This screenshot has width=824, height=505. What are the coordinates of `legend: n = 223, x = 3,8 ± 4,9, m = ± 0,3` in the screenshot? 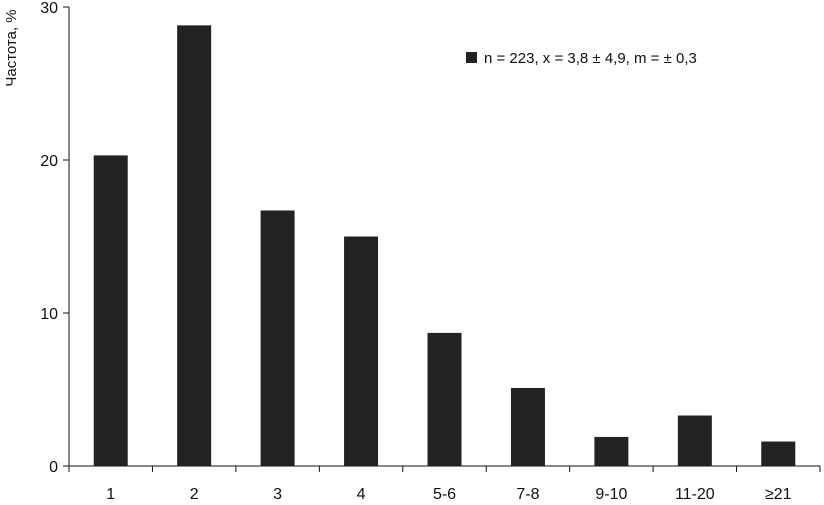 It's located at (581, 58).